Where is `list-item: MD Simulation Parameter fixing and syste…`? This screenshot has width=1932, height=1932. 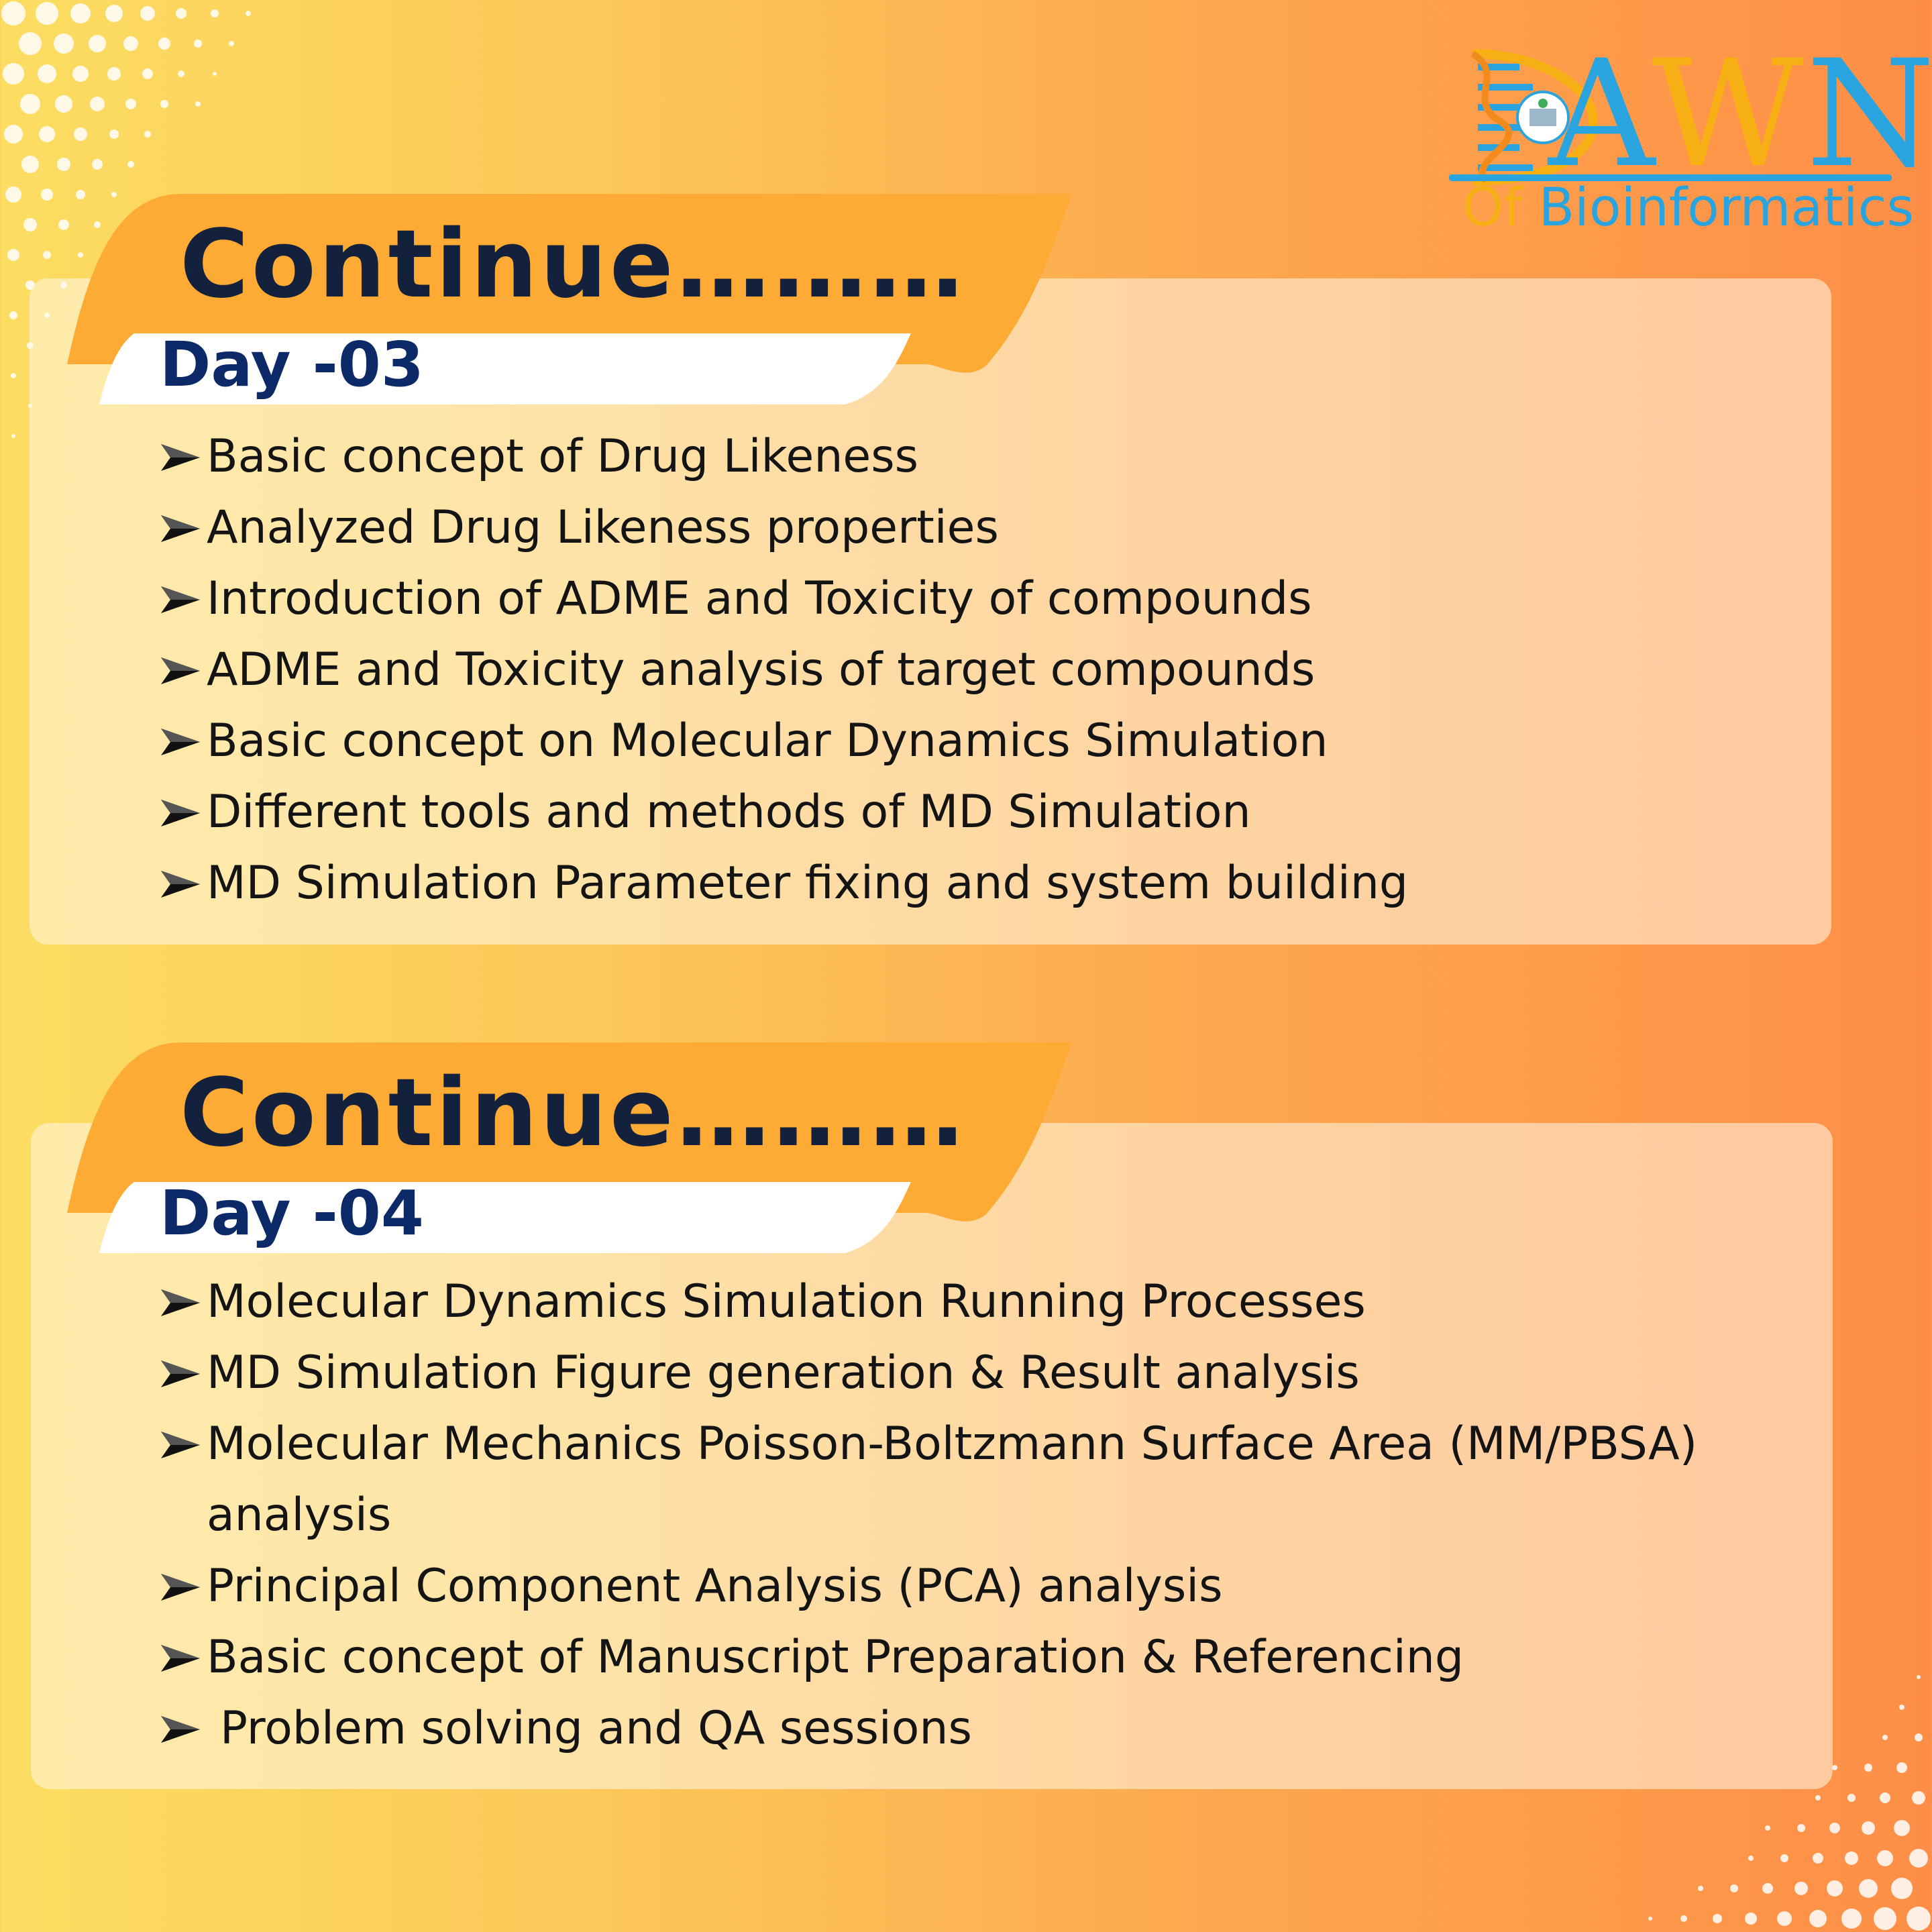
list-item: MD Simulation Parameter fixing and syste… is located at coordinates (784, 883).